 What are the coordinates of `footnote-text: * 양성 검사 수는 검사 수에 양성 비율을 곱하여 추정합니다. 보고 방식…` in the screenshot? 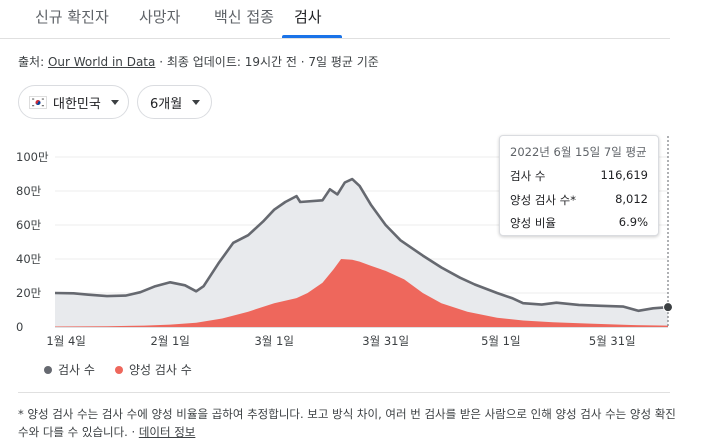 It's located at (347, 423).